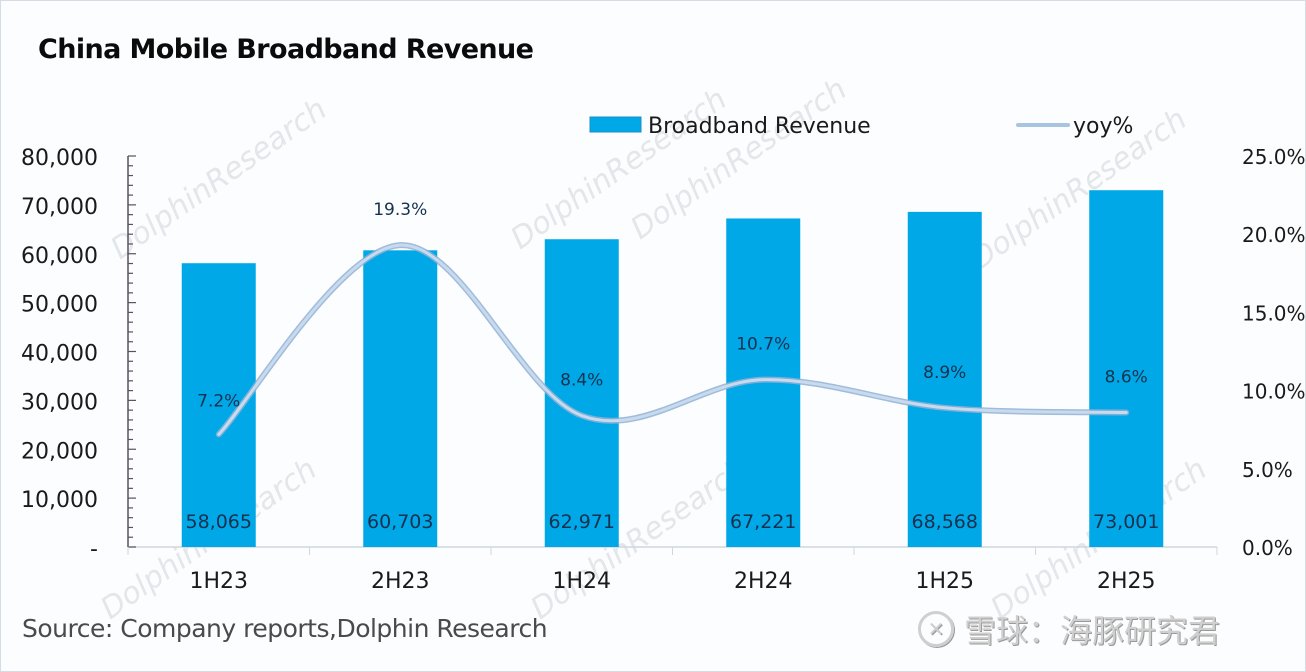 The height and width of the screenshot is (672, 1306). What do you see at coordinates (1103, 126) in the screenshot?
I see `legend-label-line: yoy%` at bounding box center [1103, 126].